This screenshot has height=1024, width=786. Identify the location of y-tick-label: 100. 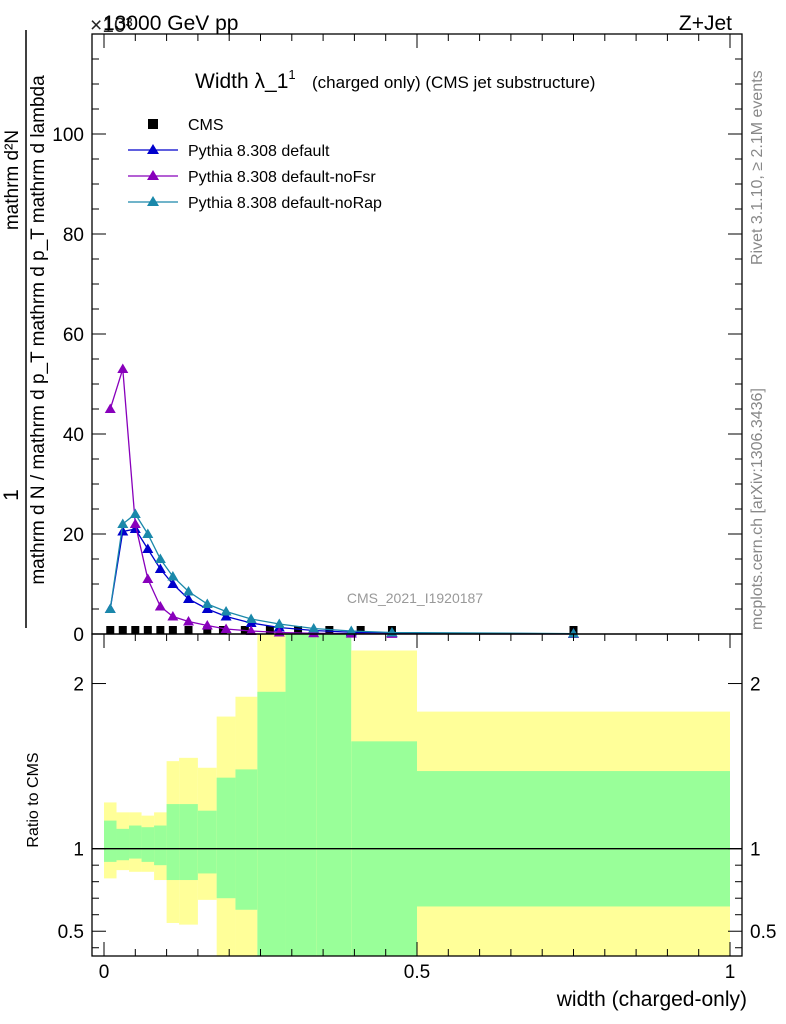
(68, 135).